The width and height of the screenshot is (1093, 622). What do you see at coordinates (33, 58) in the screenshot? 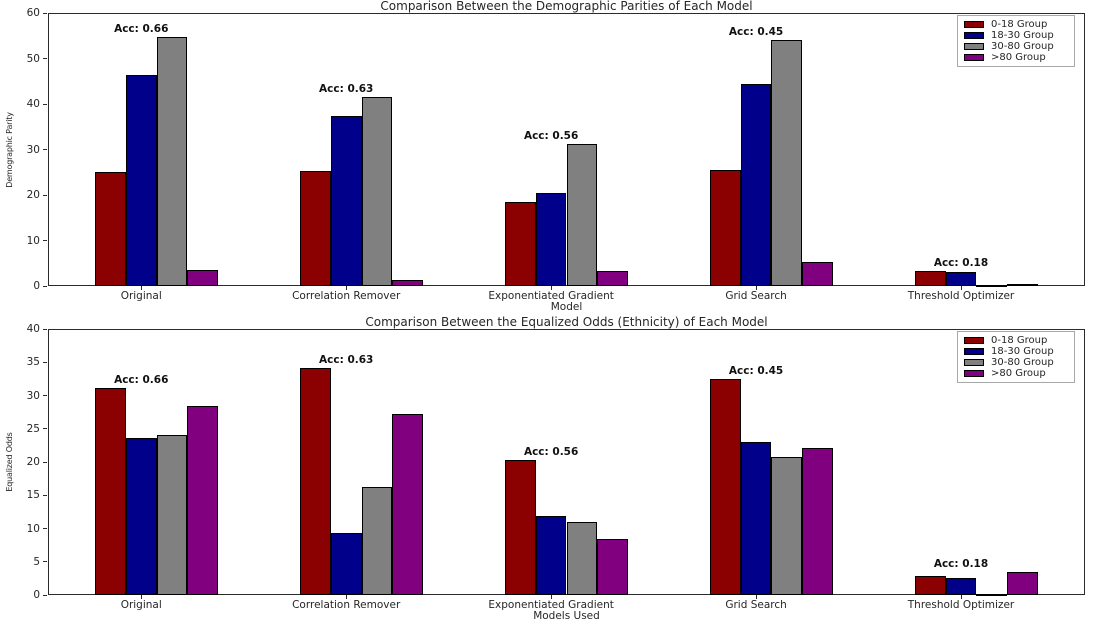
I see `y-tick-label: 50` at bounding box center [33, 58].